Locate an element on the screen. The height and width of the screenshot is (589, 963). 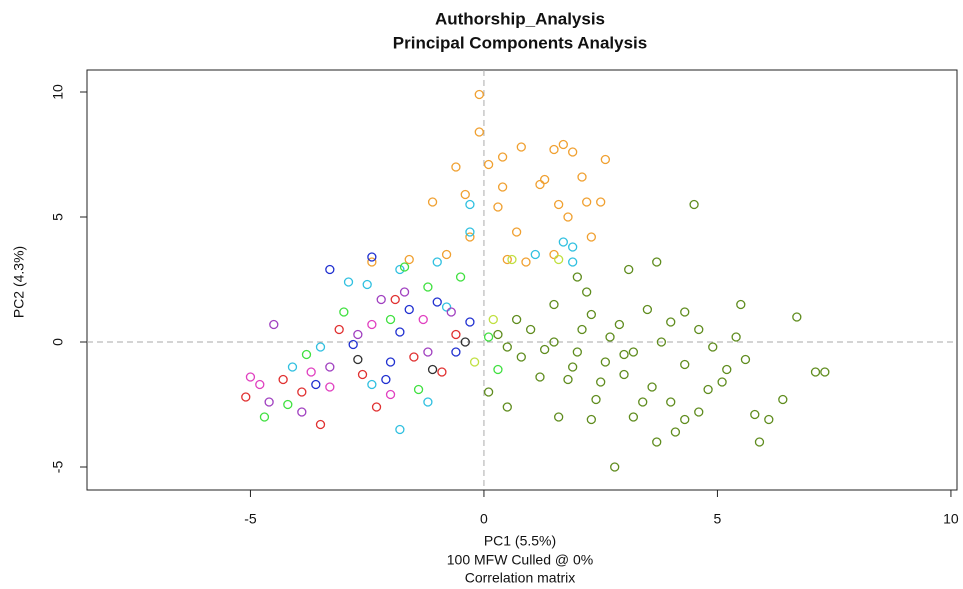
y-tick-label: 0 is located at coordinates (58, 342).